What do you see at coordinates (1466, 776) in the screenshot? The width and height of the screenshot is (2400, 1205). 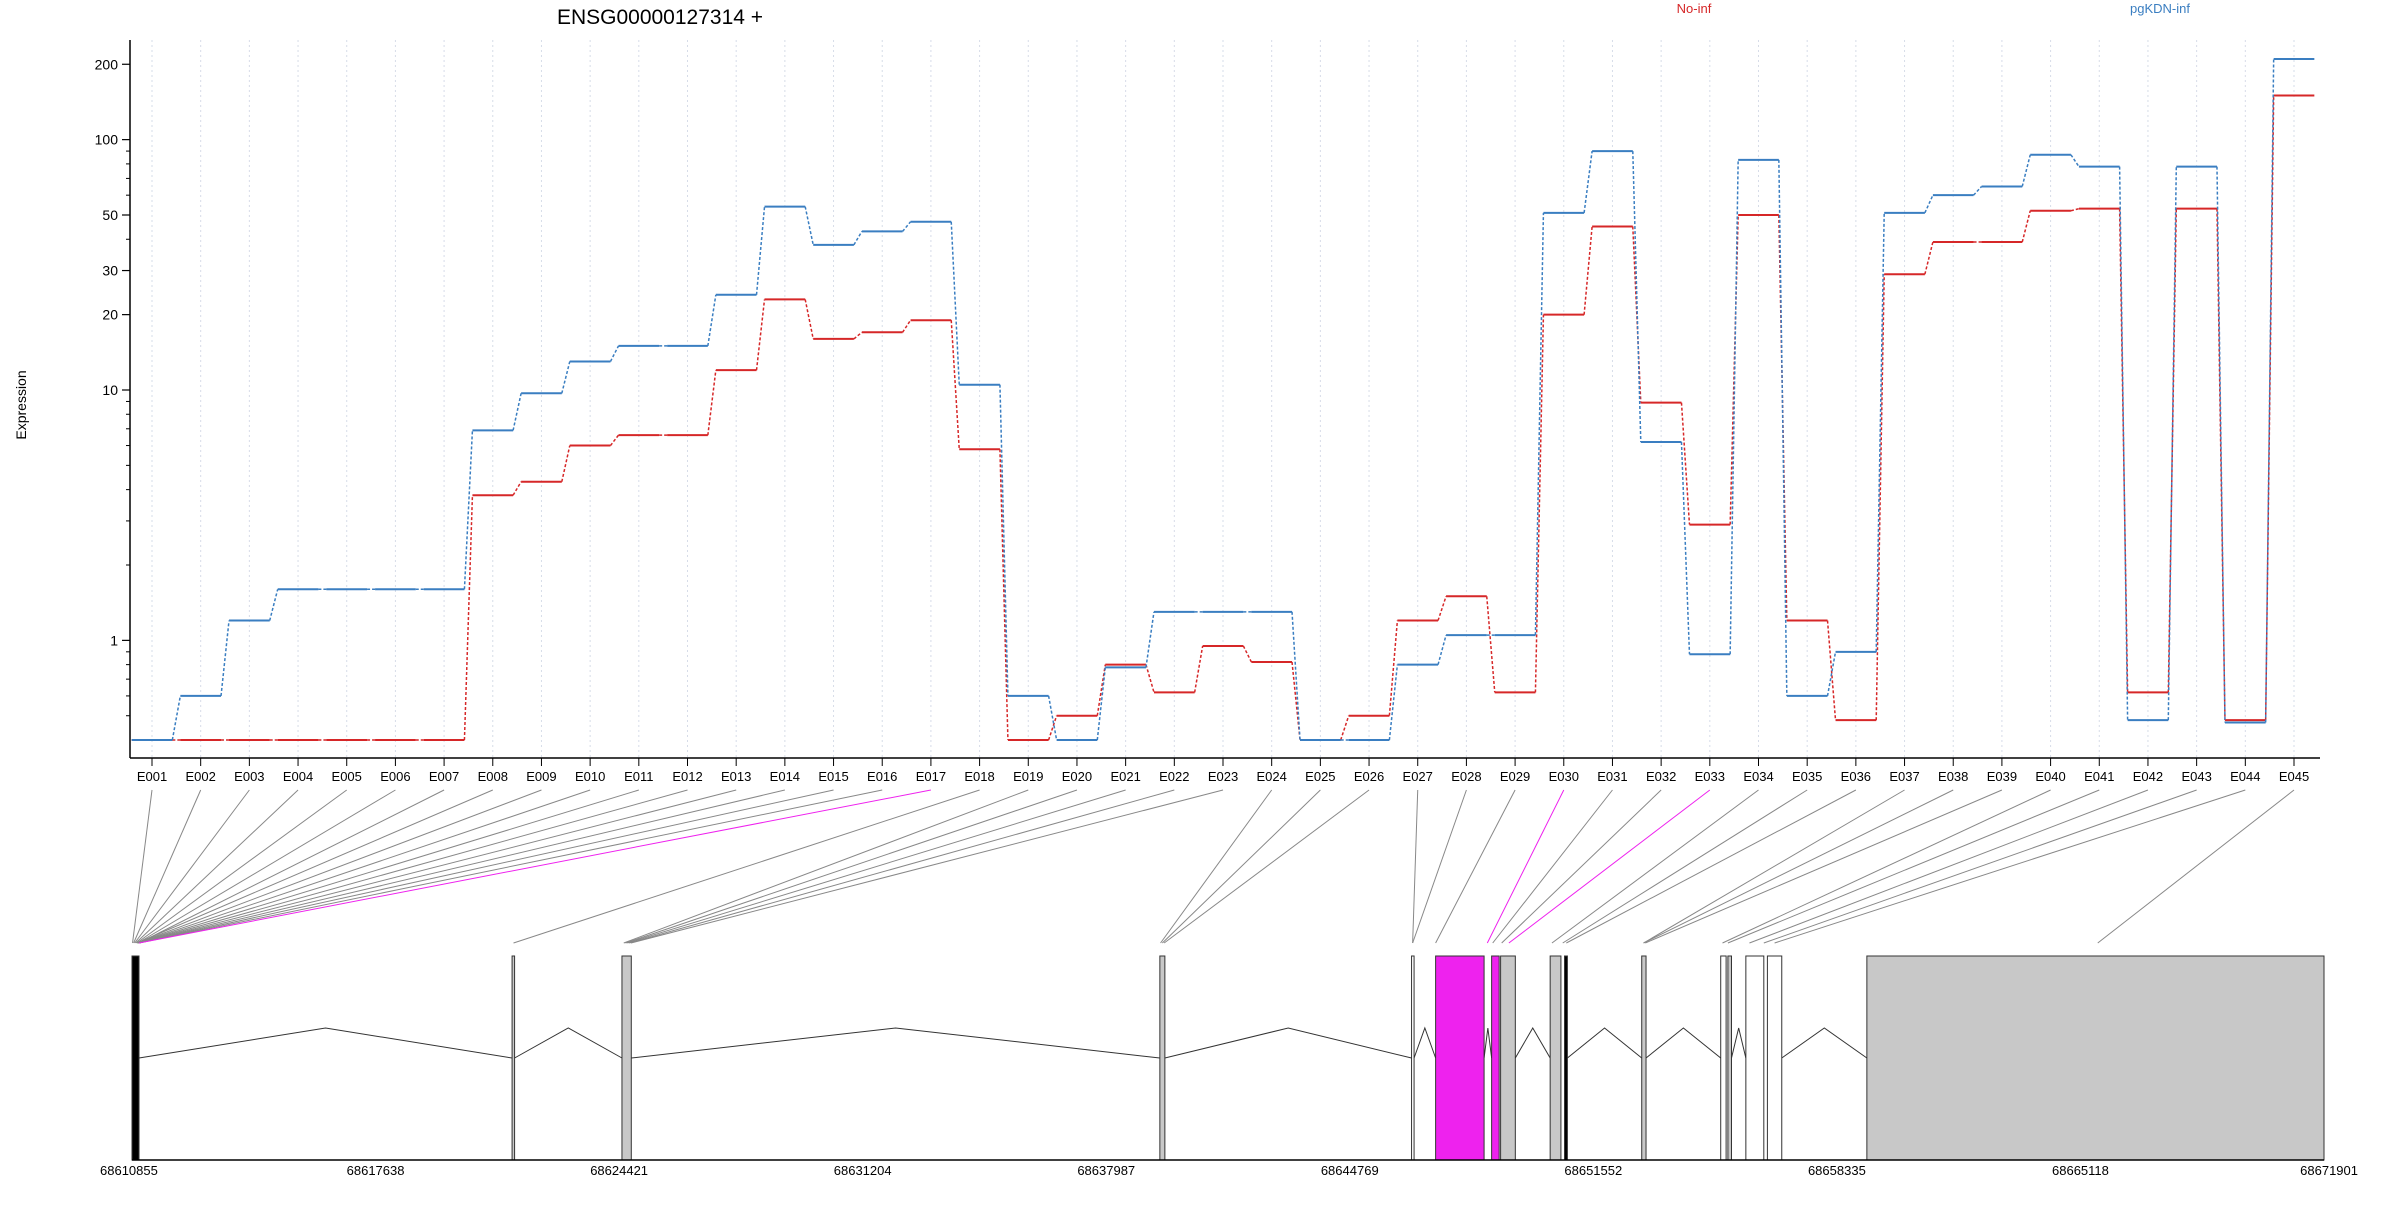 I see `x-tick-label: E028` at bounding box center [1466, 776].